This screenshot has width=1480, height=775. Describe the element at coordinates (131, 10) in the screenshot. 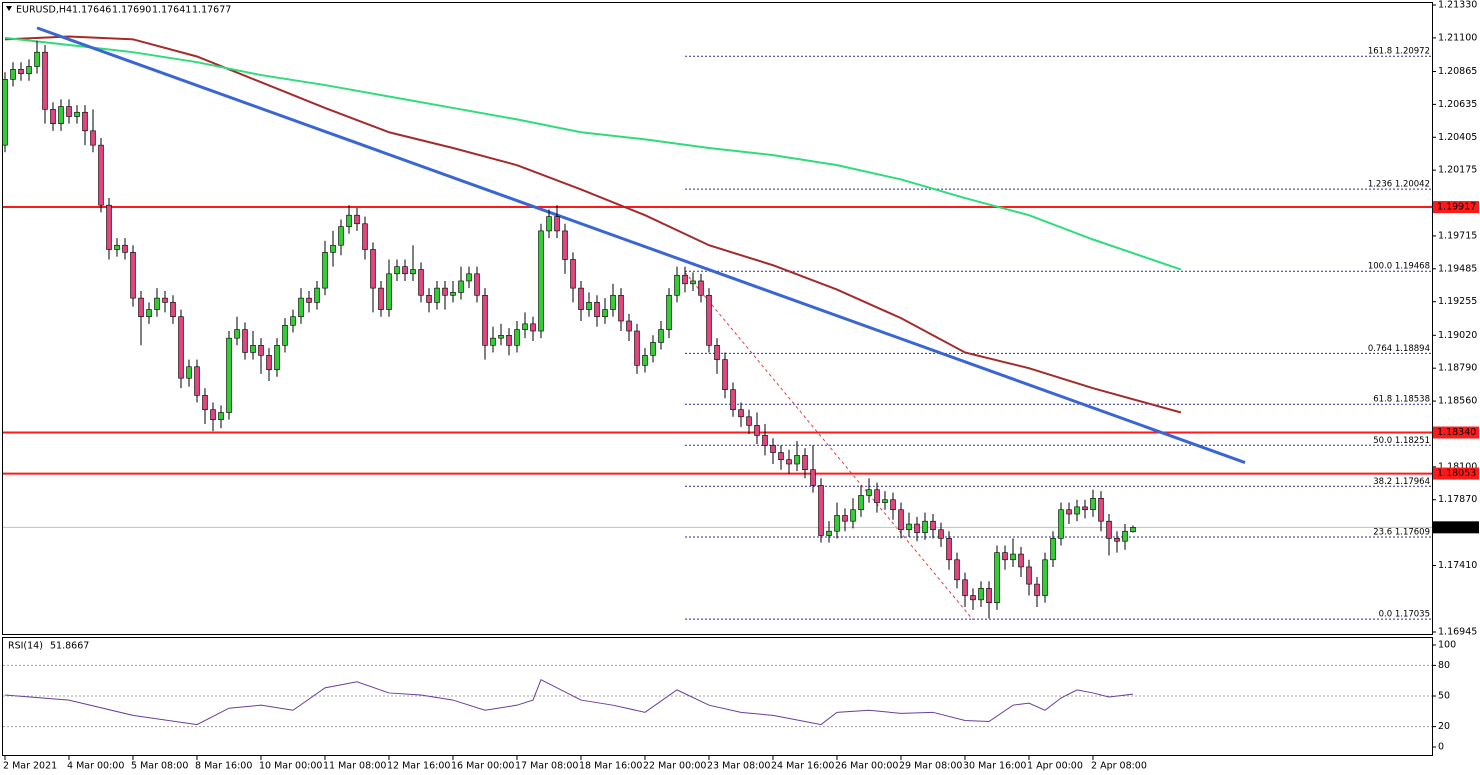

I see `header-price: 1.17690` at that location.